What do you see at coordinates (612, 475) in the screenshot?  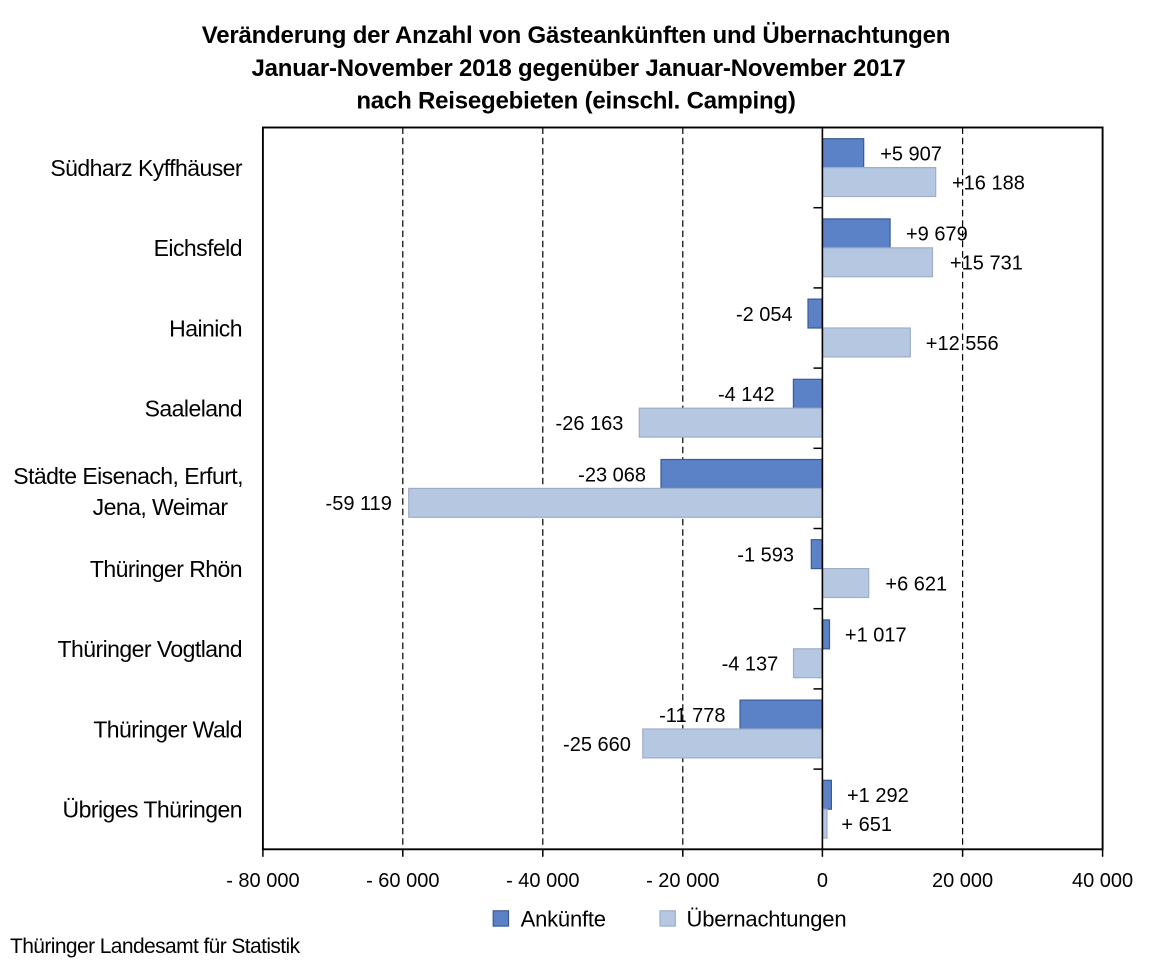 I see `svg-text: -23 068` at bounding box center [612, 475].